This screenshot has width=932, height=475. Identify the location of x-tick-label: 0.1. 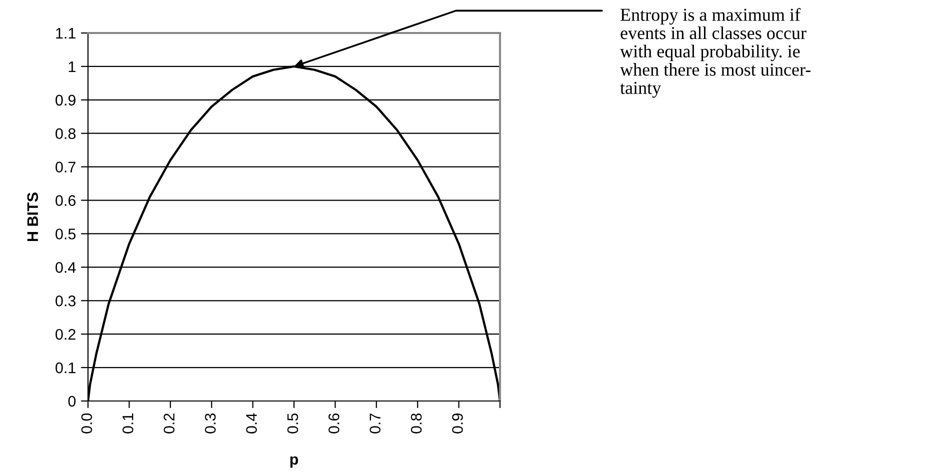
(128, 424).